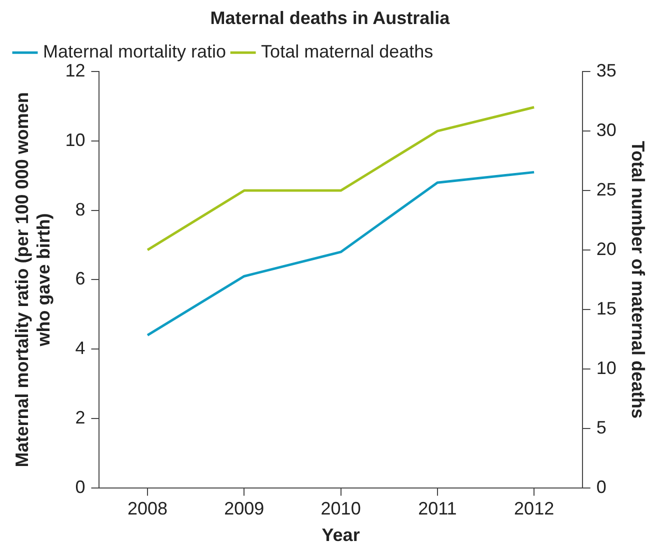 Image resolution: width=668 pixels, height=557 pixels. Describe the element at coordinates (330, 18) in the screenshot. I see `chart-title: Maternal deaths in Australia` at that location.